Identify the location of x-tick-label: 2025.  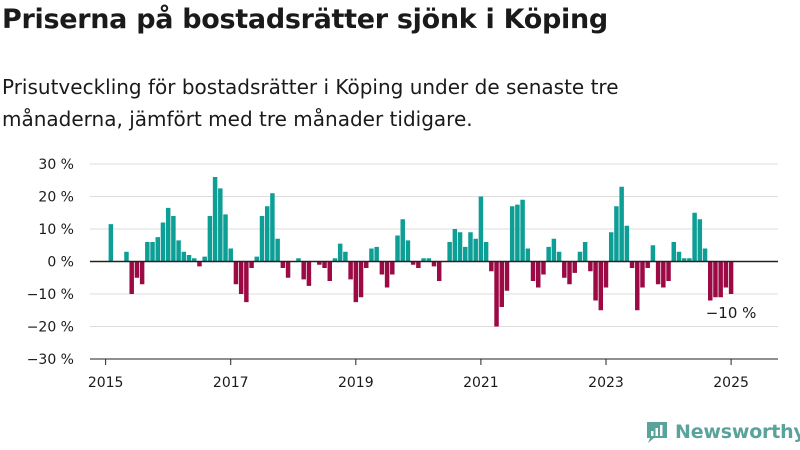
(731, 383).